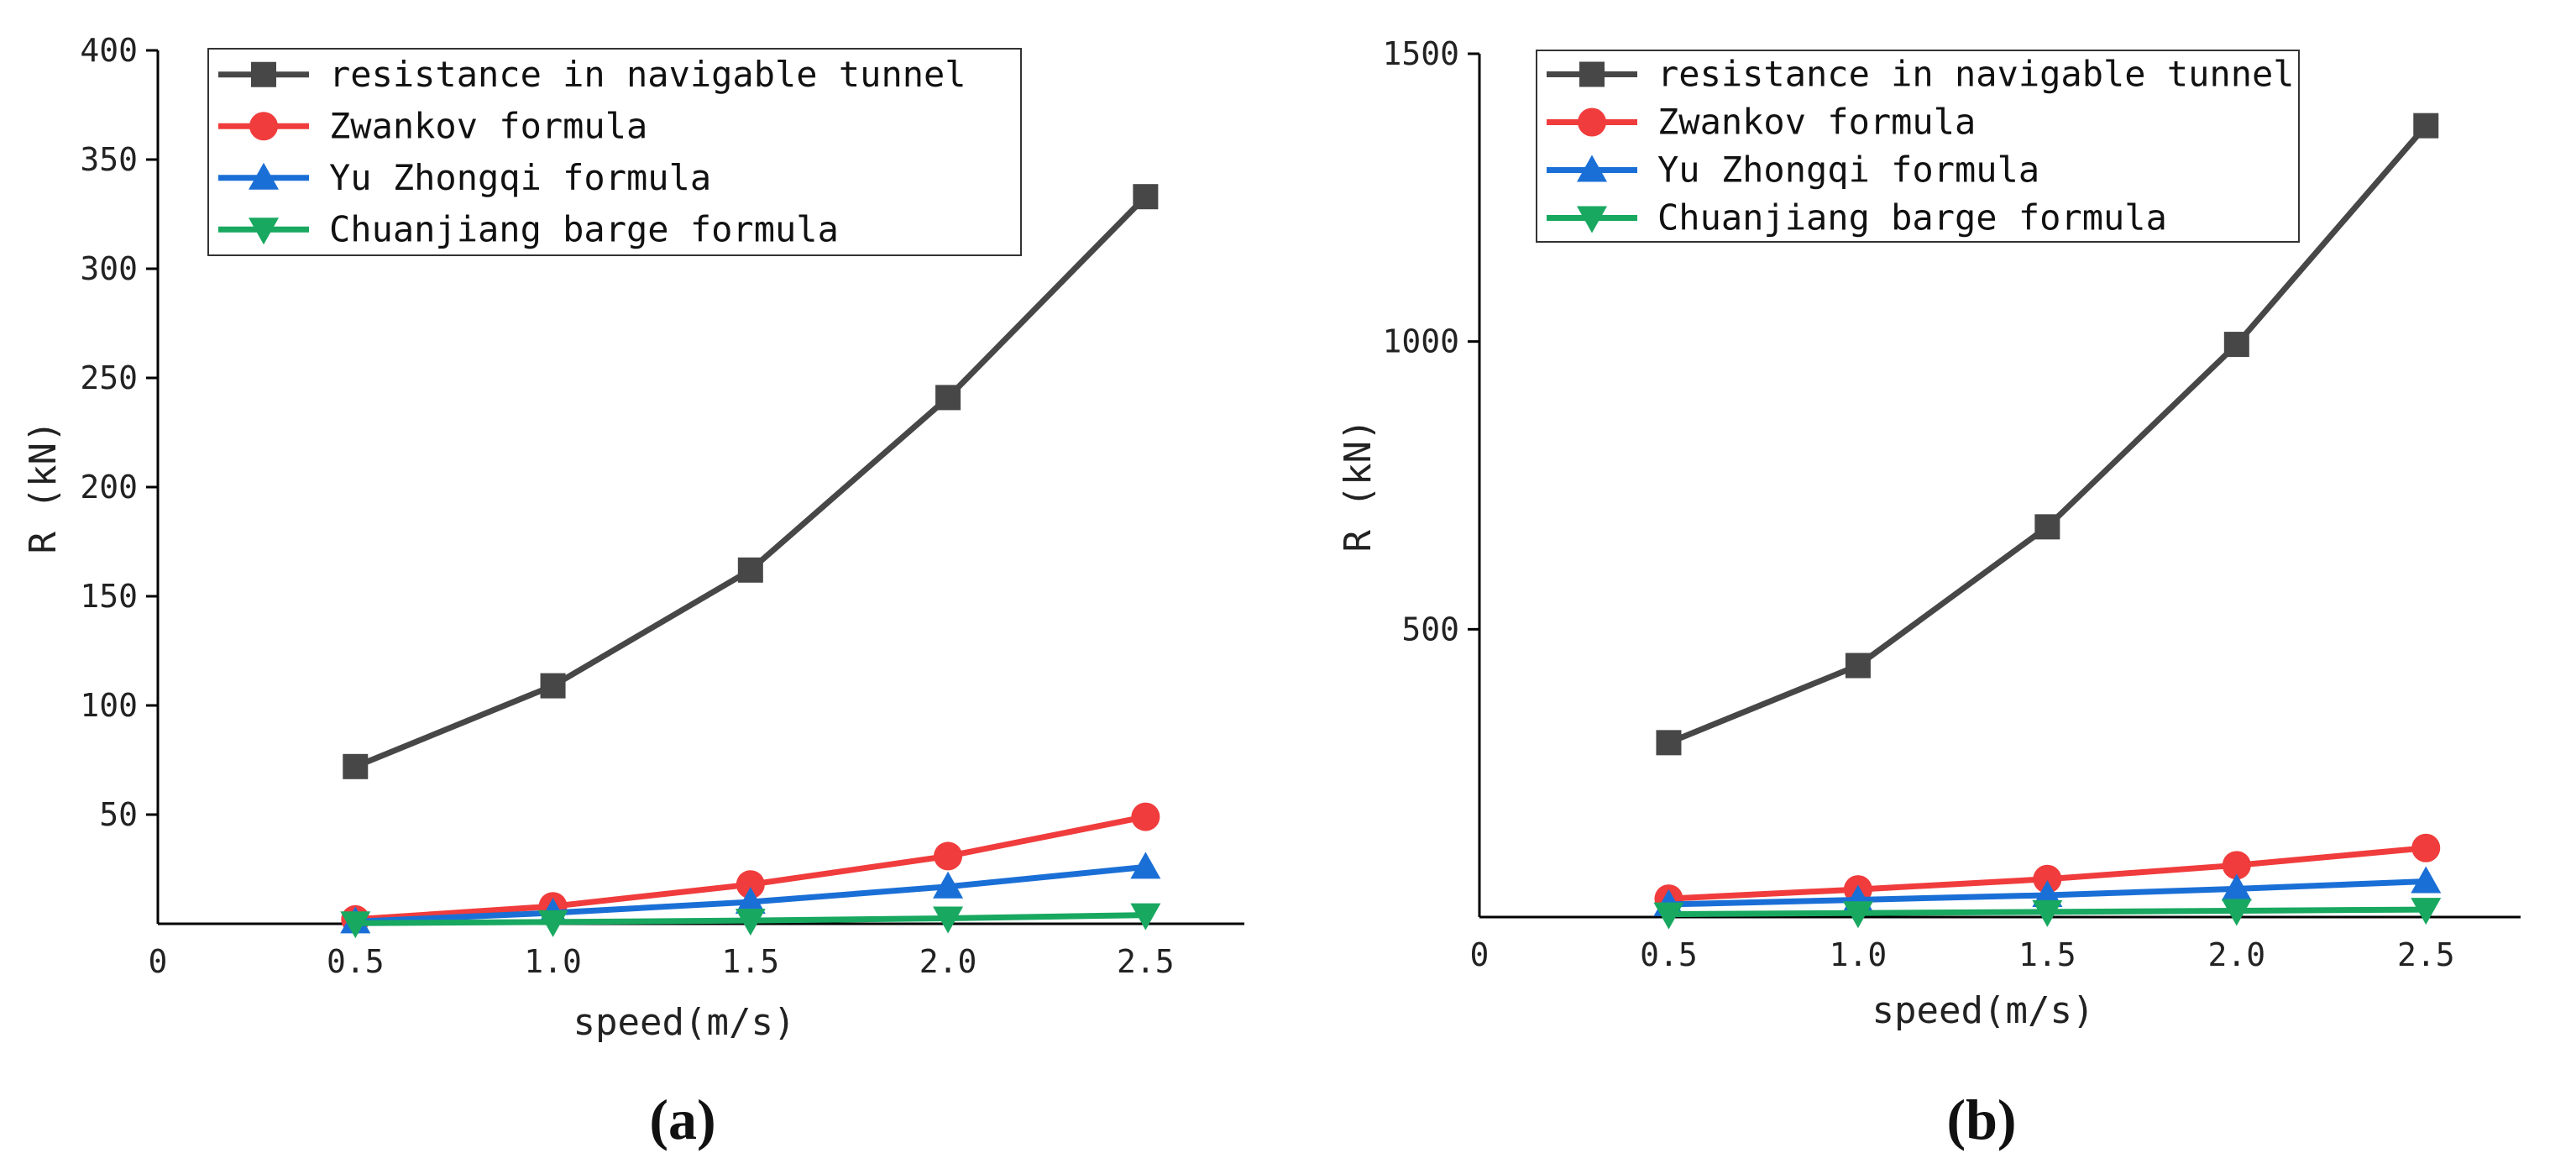 Image resolution: width=2576 pixels, height=1169 pixels. I want to click on panel-label: (a), so click(682, 1119).